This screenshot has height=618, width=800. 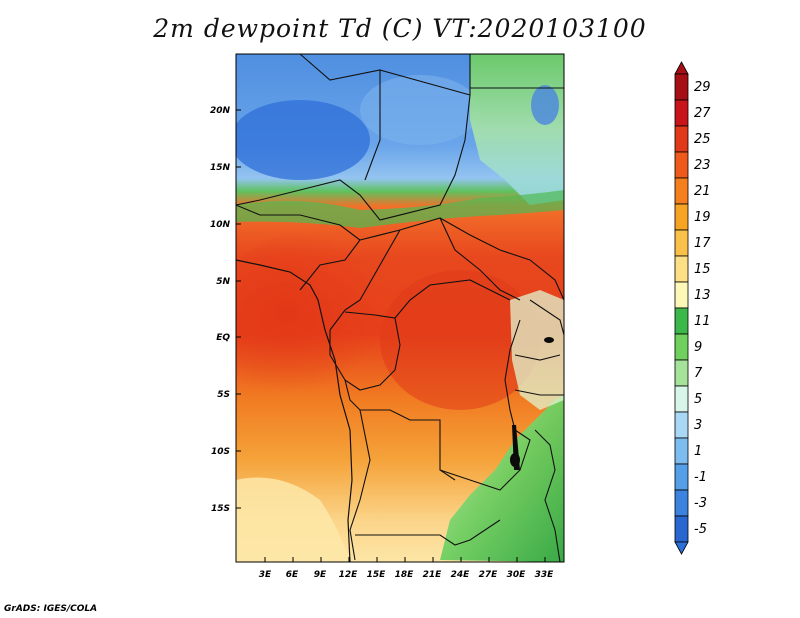 I want to click on lat-label: 10S, so click(x=220, y=452).